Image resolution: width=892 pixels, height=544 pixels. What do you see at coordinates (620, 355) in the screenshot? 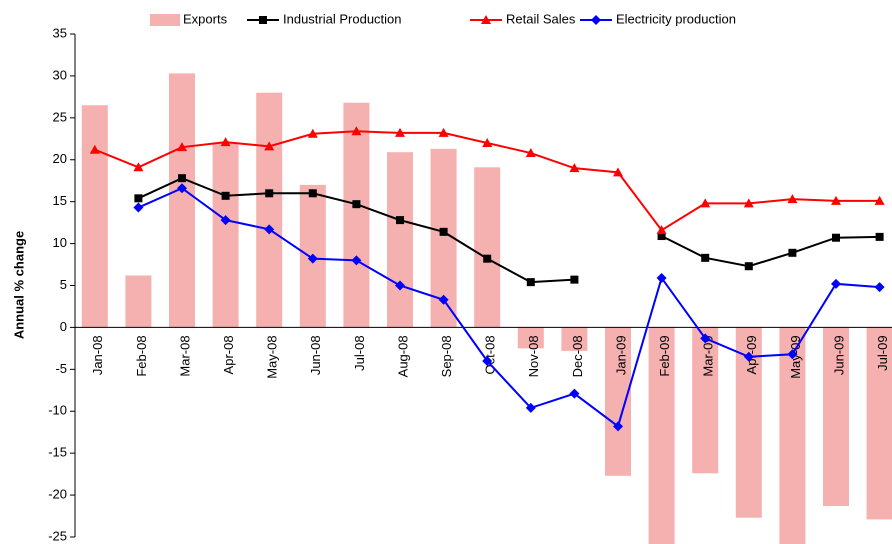
I see `x-tick-label: Jan-09` at bounding box center [620, 355].